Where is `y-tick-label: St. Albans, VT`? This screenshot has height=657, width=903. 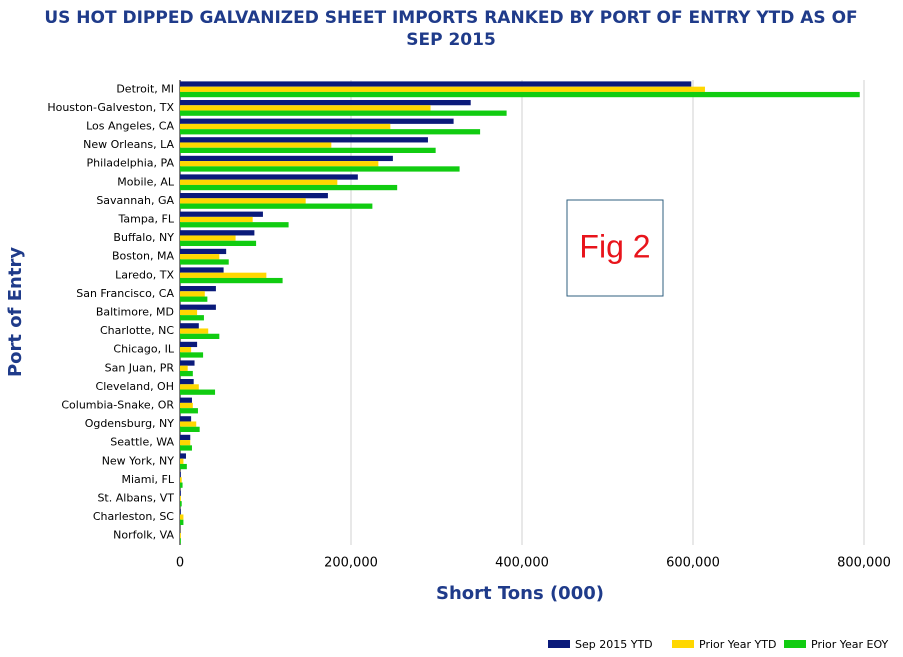 y-tick-label: St. Albans, VT is located at coordinates (135, 498).